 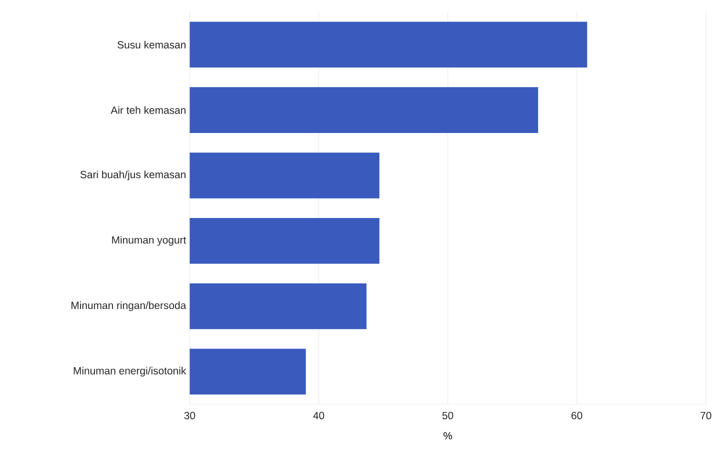 What do you see at coordinates (148, 110) in the screenshot?
I see `y-tick-label: Air teh kemasan` at bounding box center [148, 110].